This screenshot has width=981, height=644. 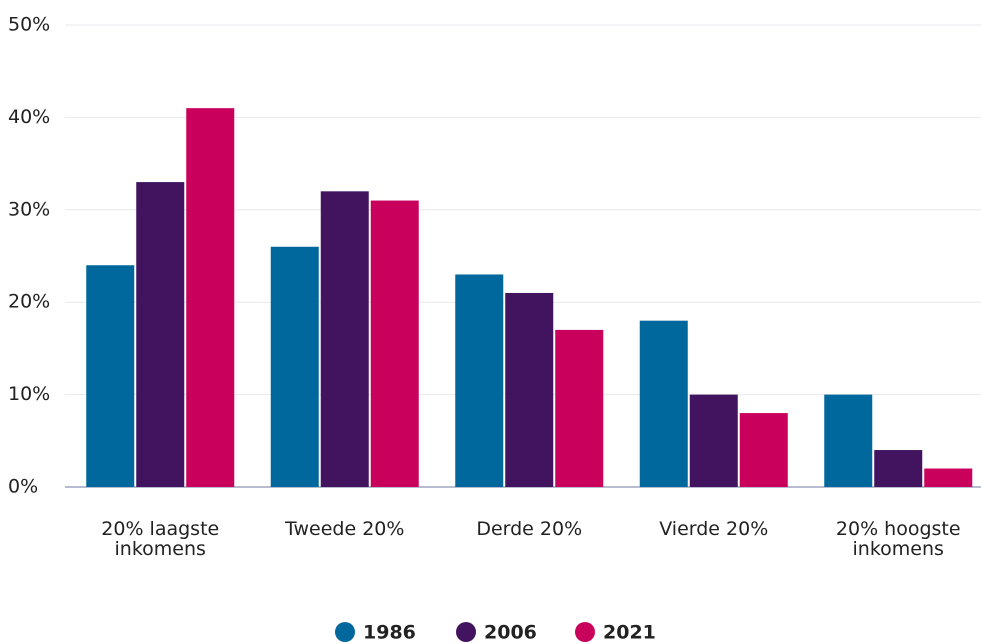 I want to click on x-tick-label: Tweede 20%, so click(x=345, y=529).